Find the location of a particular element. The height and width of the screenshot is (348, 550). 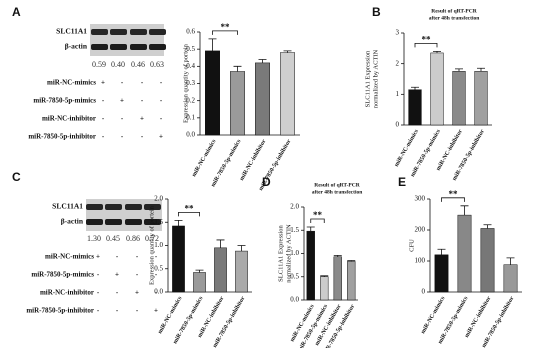

band-ratio: 0.86 is located at coordinates (133, 238).